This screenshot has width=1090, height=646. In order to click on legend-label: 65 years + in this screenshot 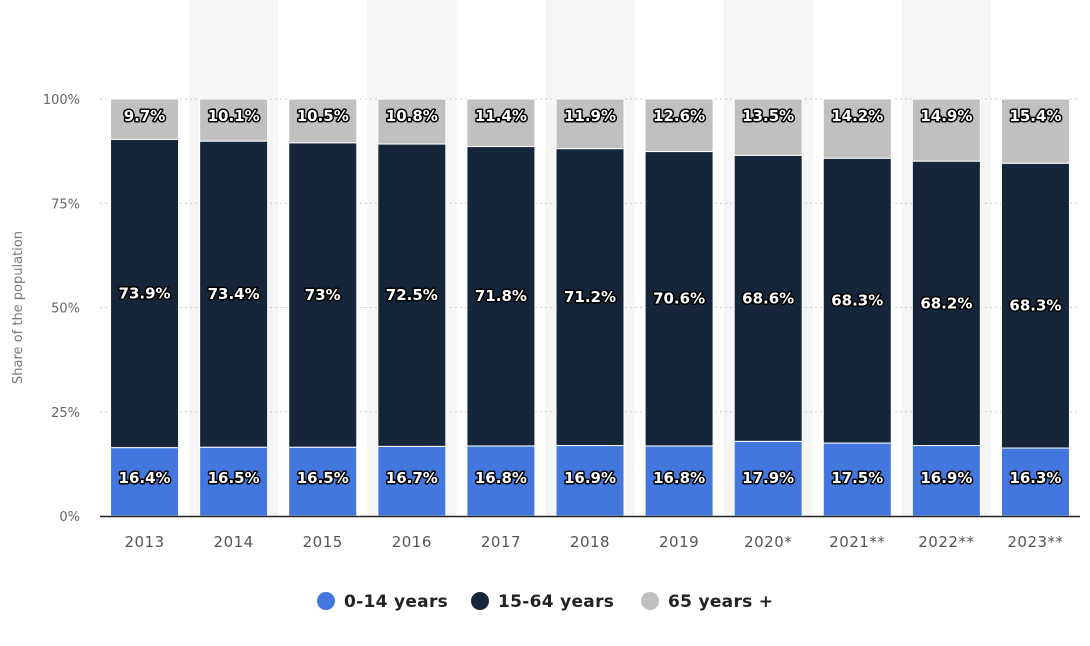, I will do `click(720, 602)`.